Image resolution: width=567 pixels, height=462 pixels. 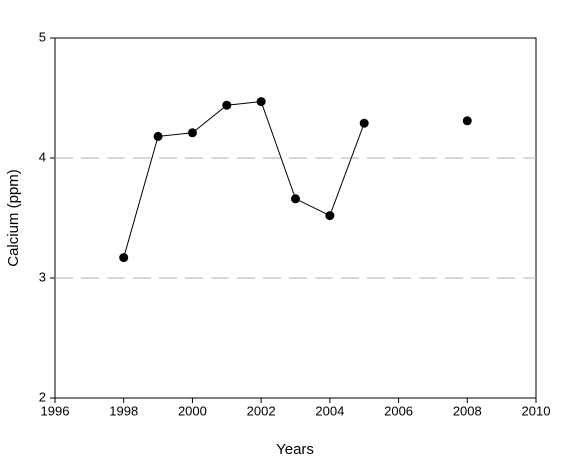 I want to click on x-tick-label: 2000, so click(x=192, y=410).